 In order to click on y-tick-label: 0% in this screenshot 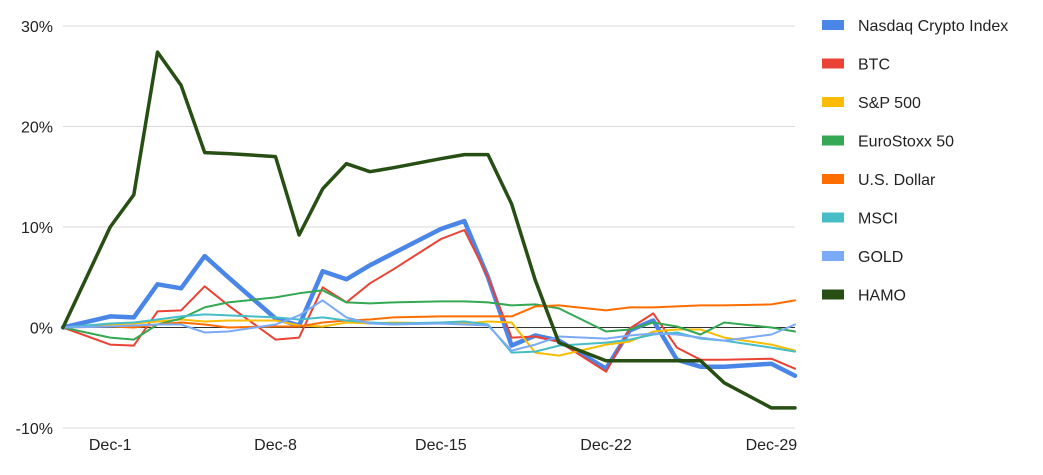, I will do `click(41, 329)`.